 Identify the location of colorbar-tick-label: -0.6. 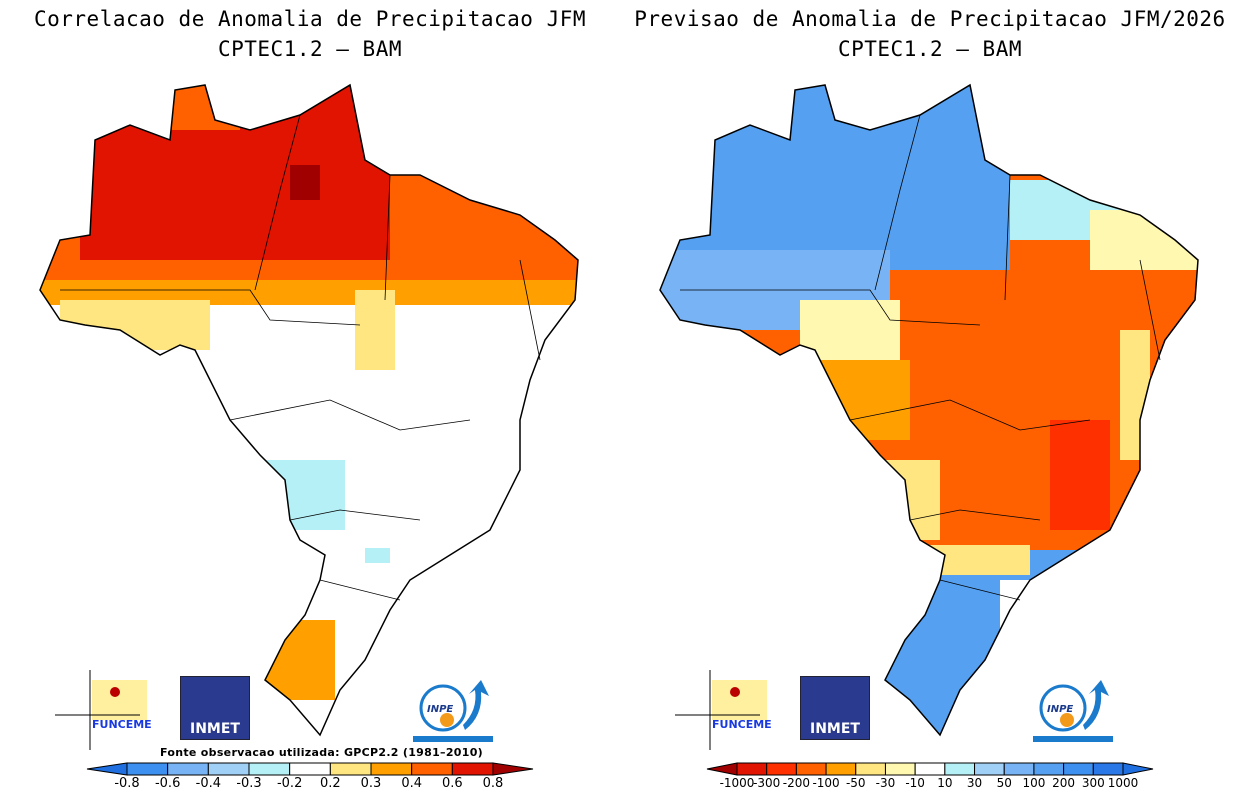
(167, 783).